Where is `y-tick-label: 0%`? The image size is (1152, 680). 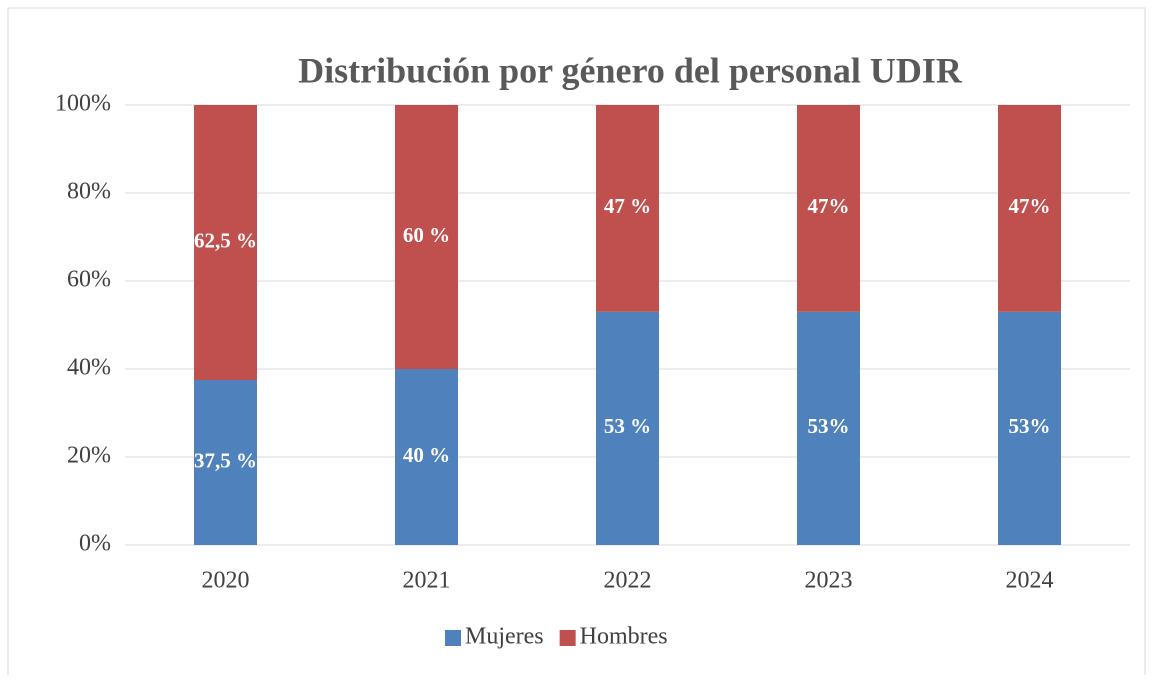
y-tick-label: 0% is located at coordinates (95, 544).